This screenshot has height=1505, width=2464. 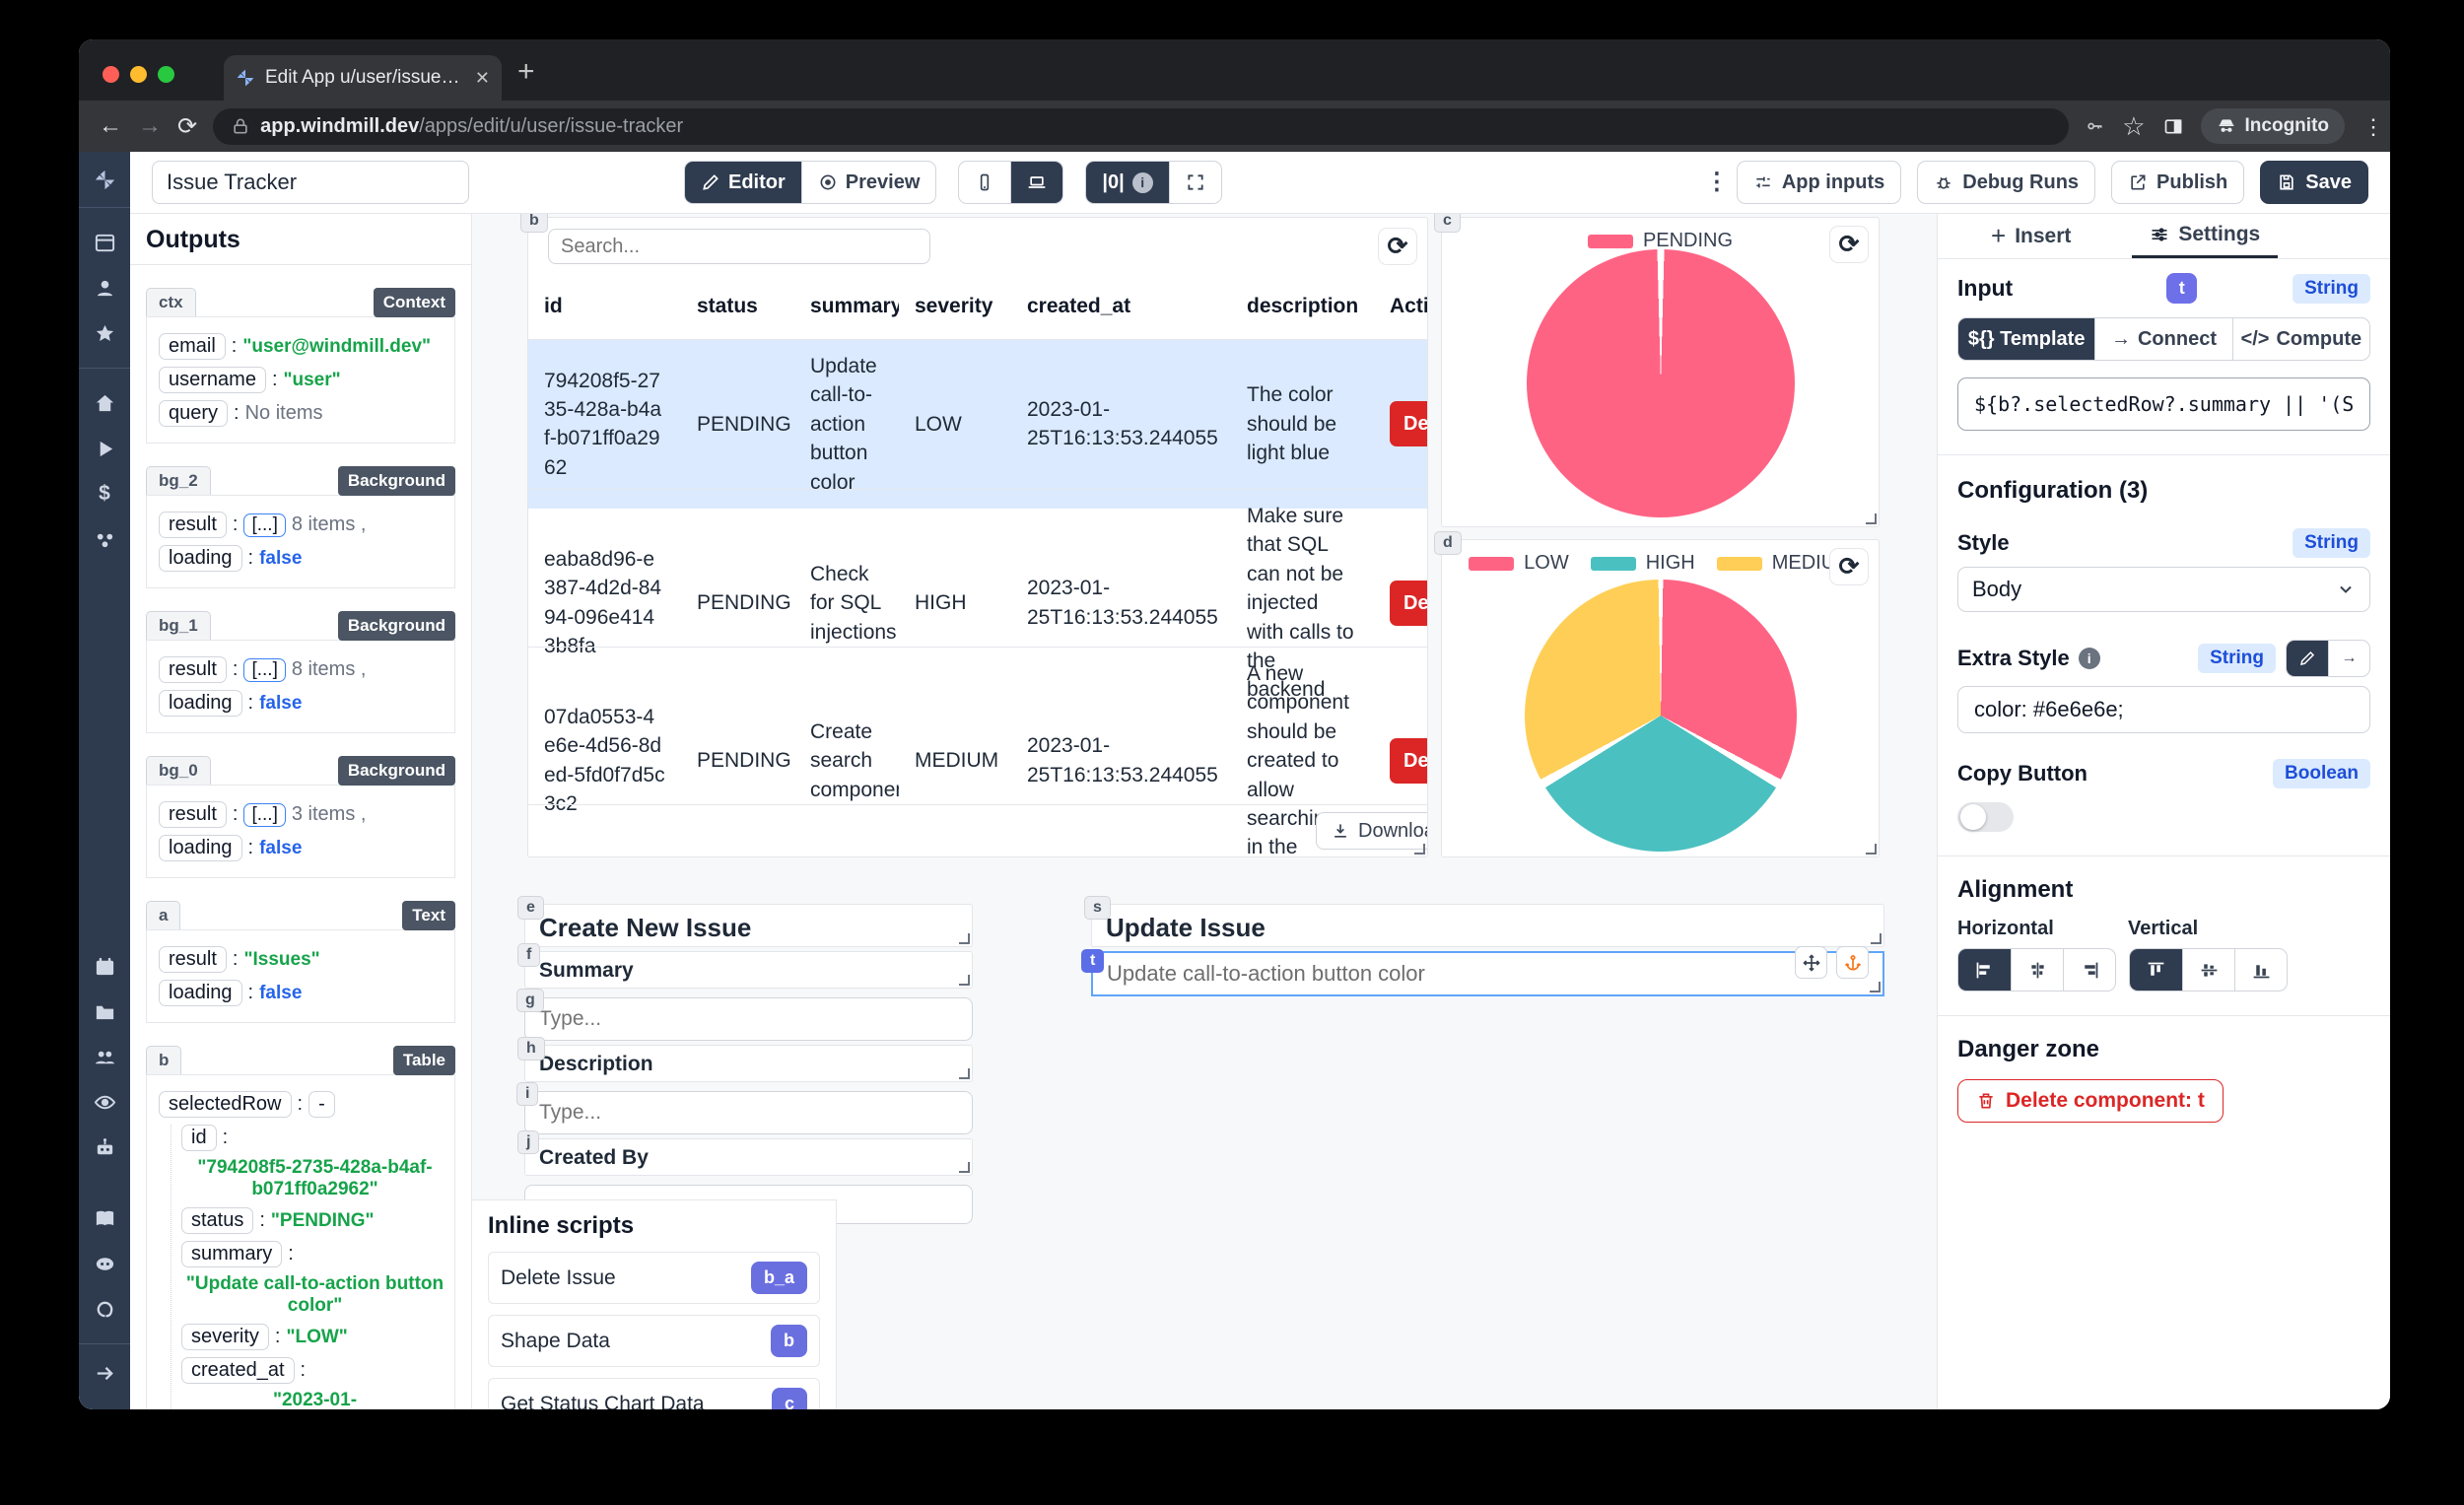 What do you see at coordinates (2173, 126) in the screenshot?
I see `side-panel-icon` at bounding box center [2173, 126].